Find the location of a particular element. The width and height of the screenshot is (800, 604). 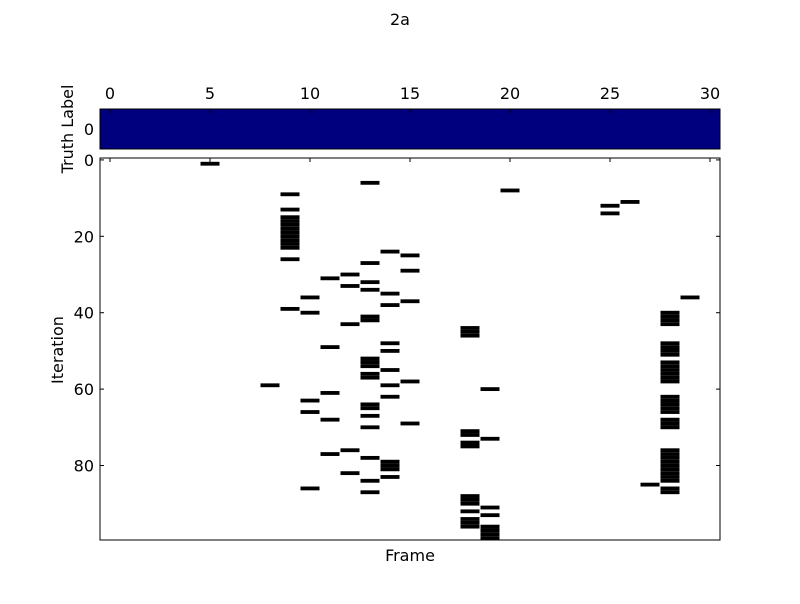

frame-tick-labels: 0 5 10 15 20 25 30 is located at coordinates (412, 98).